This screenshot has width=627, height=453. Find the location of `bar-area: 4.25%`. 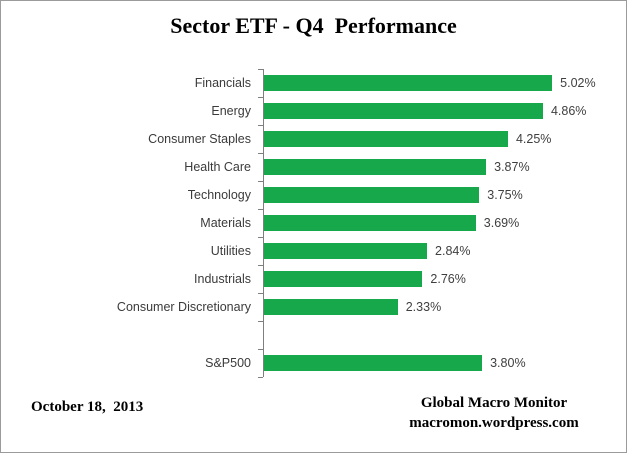

bar-area: 4.25% is located at coordinates (442, 139).